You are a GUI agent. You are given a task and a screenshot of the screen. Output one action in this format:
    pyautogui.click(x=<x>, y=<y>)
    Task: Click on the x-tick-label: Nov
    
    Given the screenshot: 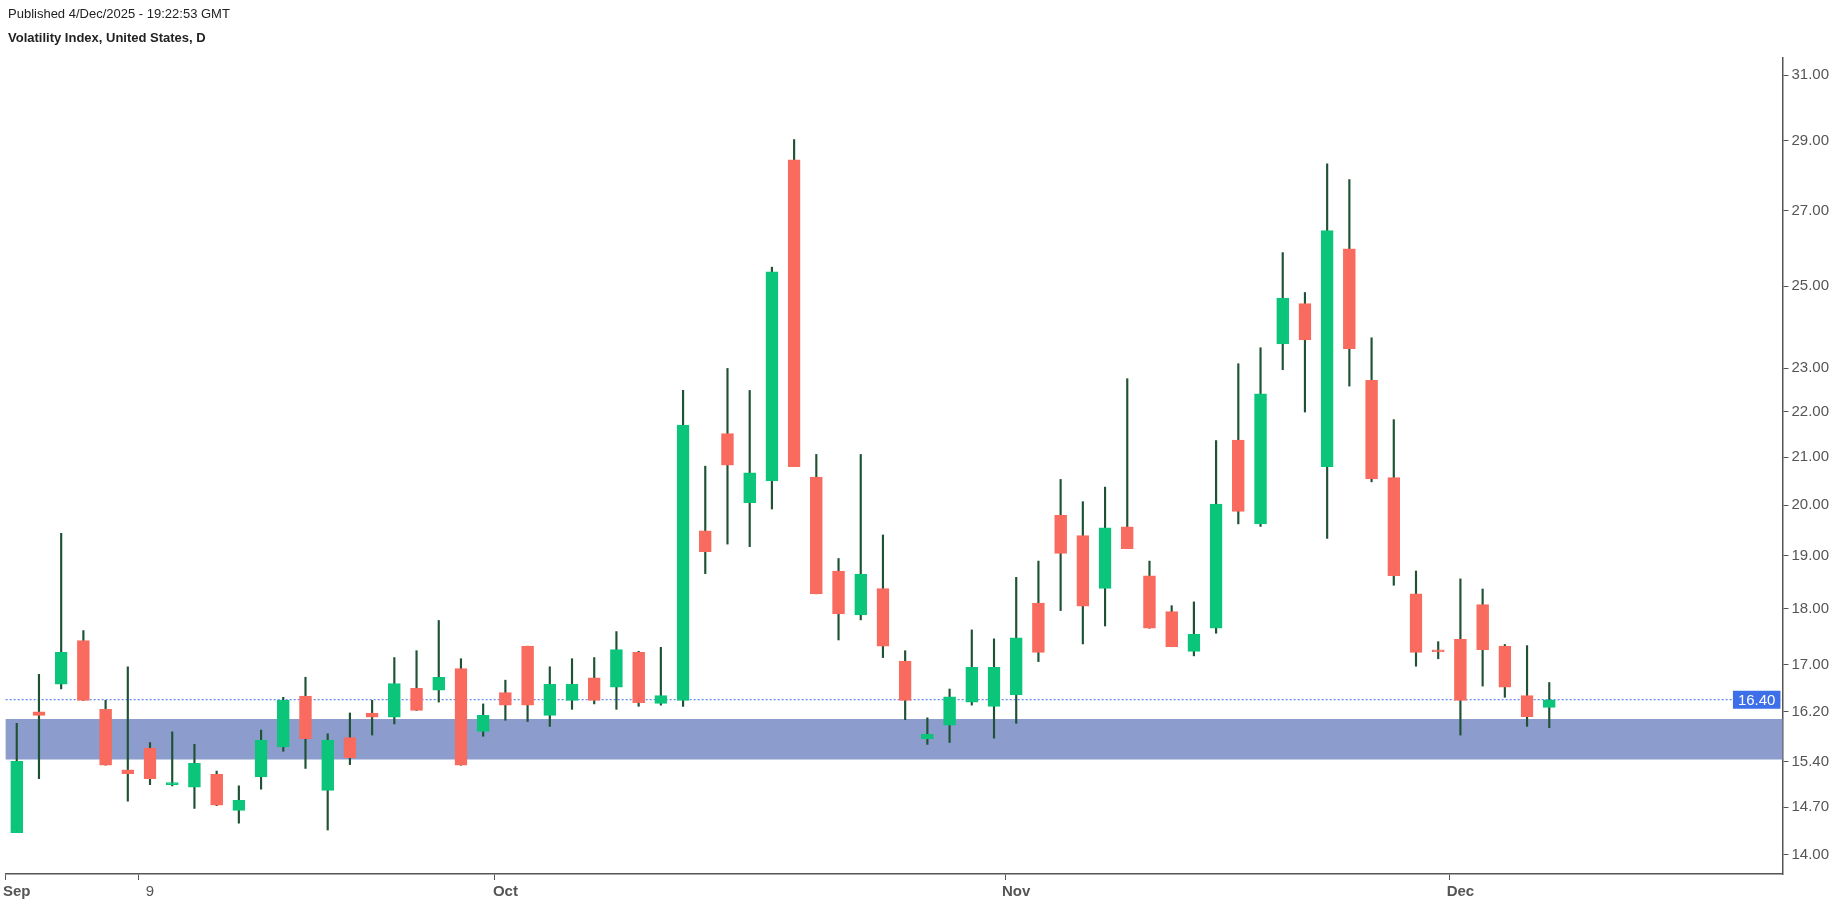 What is the action you would take?
    pyautogui.click(x=1017, y=891)
    